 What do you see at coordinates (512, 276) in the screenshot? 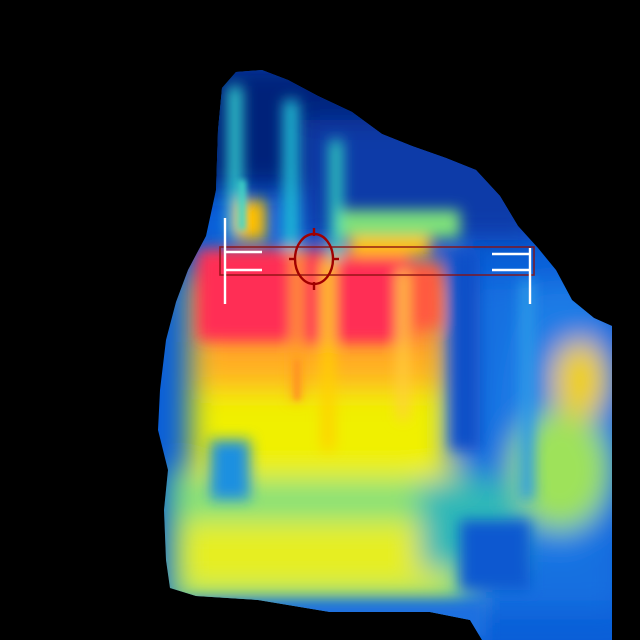
I see `right-bracket` at bounding box center [512, 276].